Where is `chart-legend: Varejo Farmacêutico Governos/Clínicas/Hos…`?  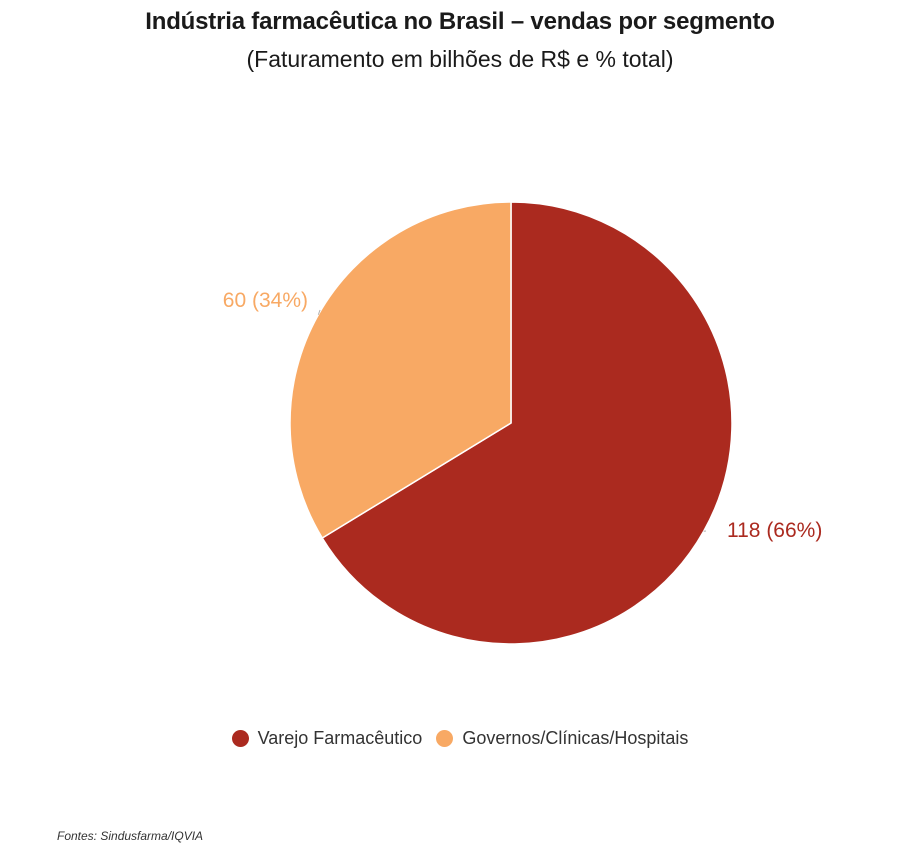
chart-legend: Varejo Farmacêutico Governos/Clínicas/Hos… is located at coordinates (460, 738).